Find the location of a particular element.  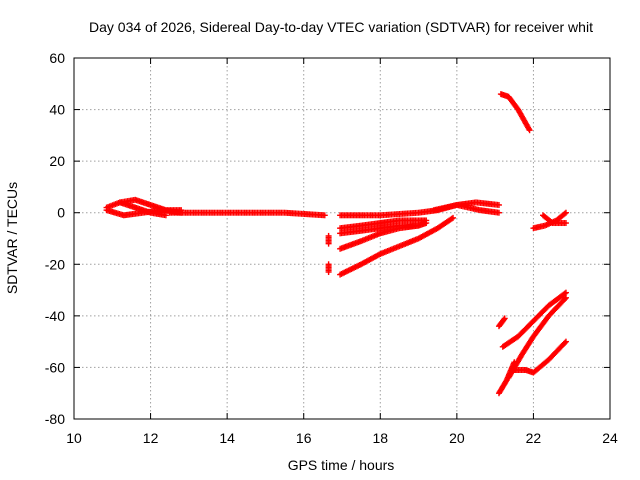

x-tick-label: 20 is located at coordinates (457, 438).